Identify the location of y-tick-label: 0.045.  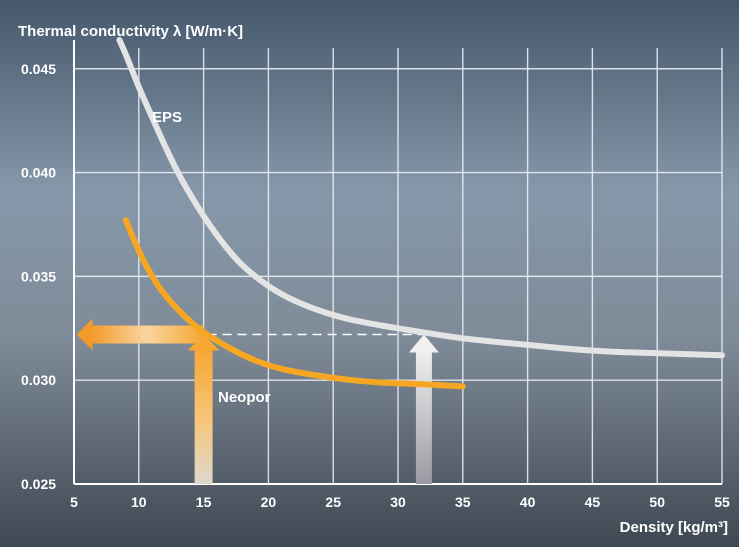
(38, 69).